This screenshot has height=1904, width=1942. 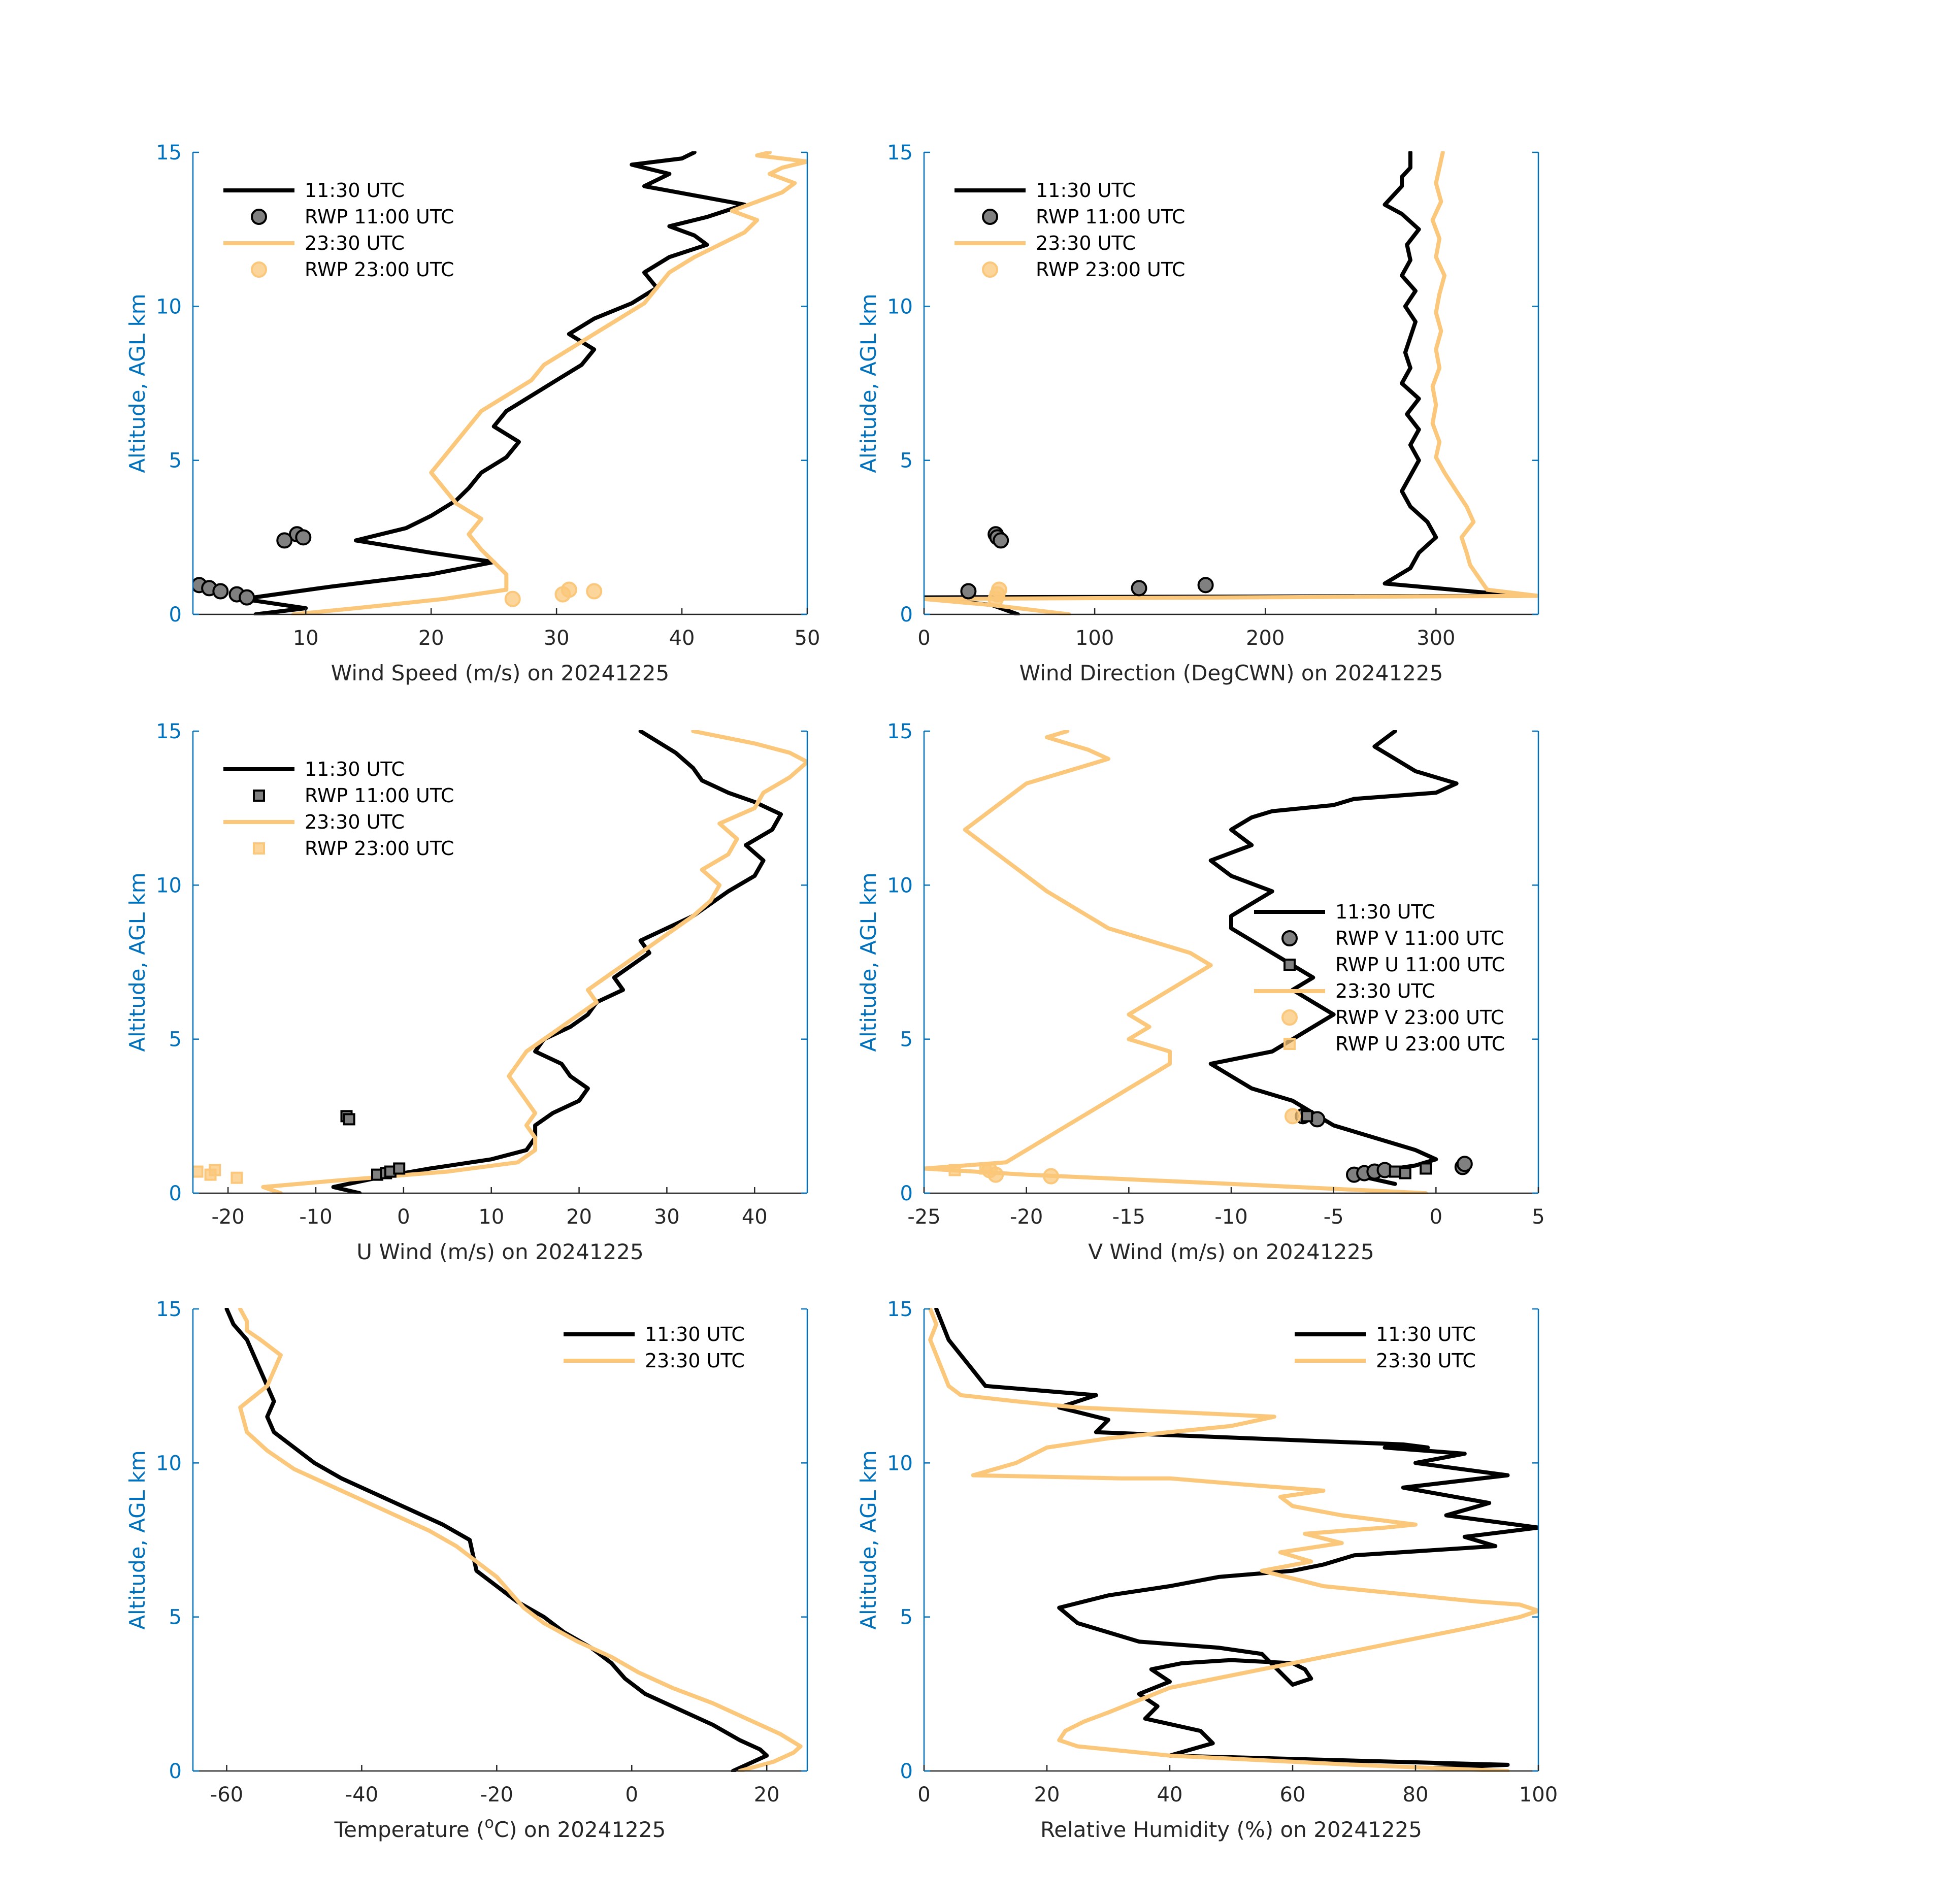 I want to click on legend-label: RWP U 11:00 UTC, so click(x=1420, y=965).